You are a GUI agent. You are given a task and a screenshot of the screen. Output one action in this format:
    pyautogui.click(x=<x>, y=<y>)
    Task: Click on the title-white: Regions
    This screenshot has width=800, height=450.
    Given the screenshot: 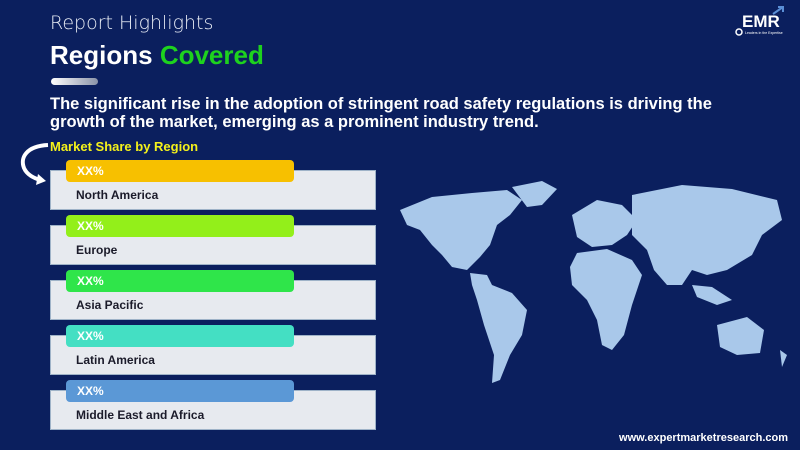 What is the action you would take?
    pyautogui.click(x=101, y=55)
    